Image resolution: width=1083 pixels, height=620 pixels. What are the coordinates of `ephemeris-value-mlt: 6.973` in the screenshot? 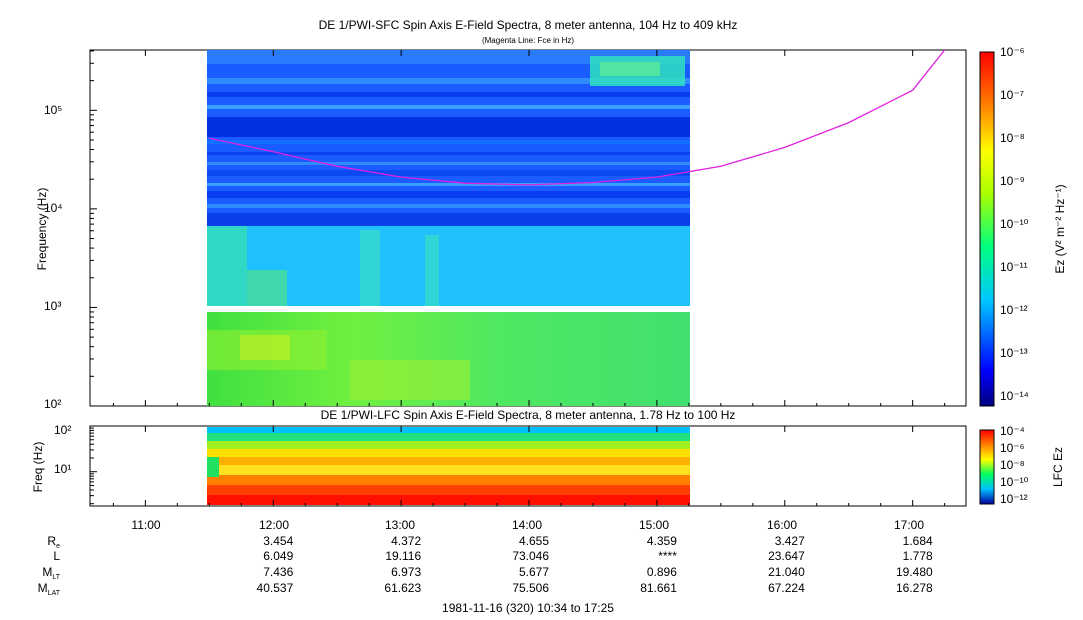 It's located at (406, 572).